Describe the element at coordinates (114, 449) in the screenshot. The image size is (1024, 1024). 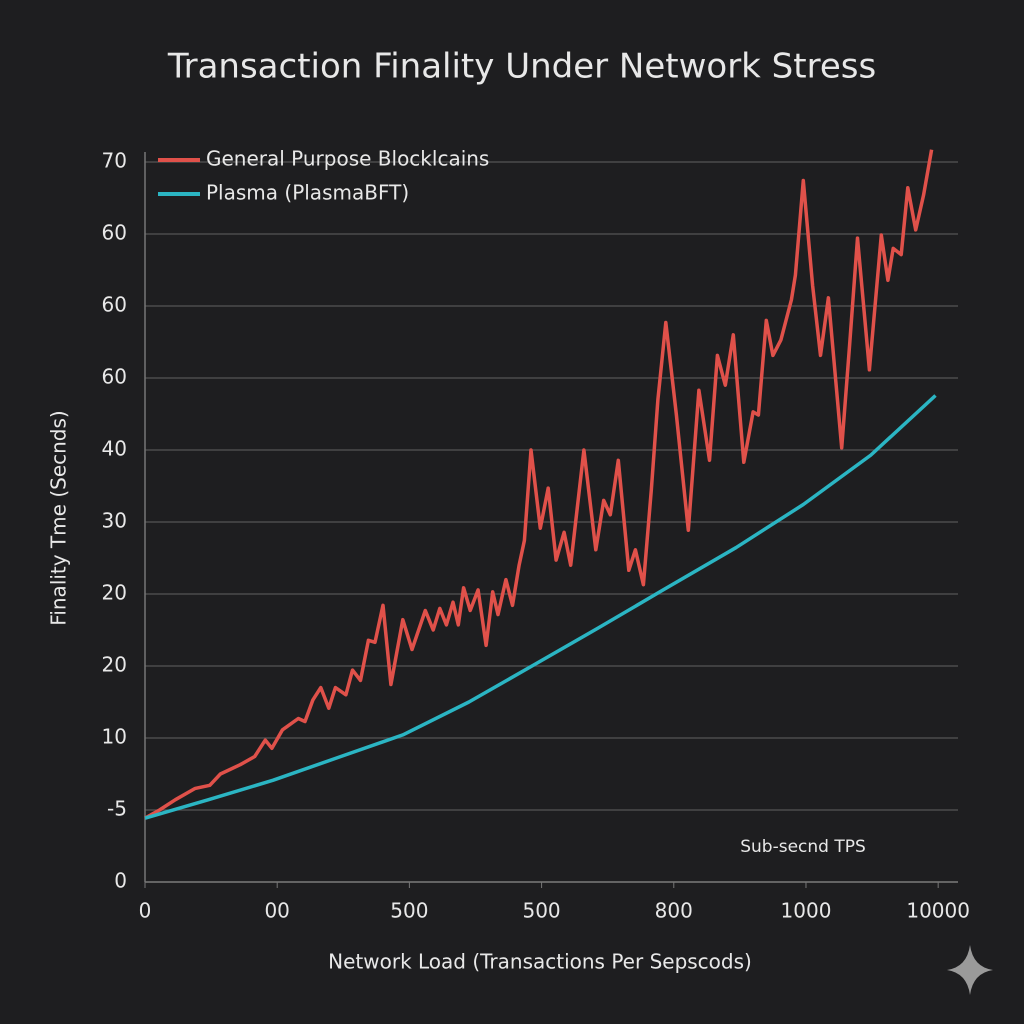
I see `y-tick-label: 40` at that location.